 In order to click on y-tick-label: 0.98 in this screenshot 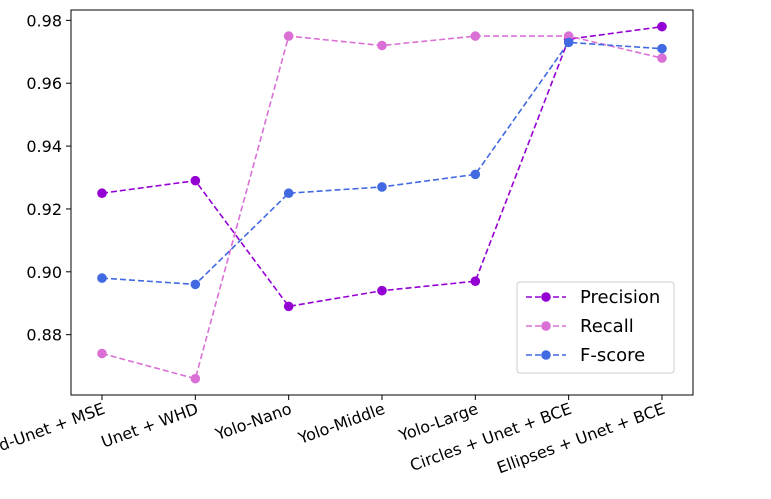, I will do `click(44, 20)`.